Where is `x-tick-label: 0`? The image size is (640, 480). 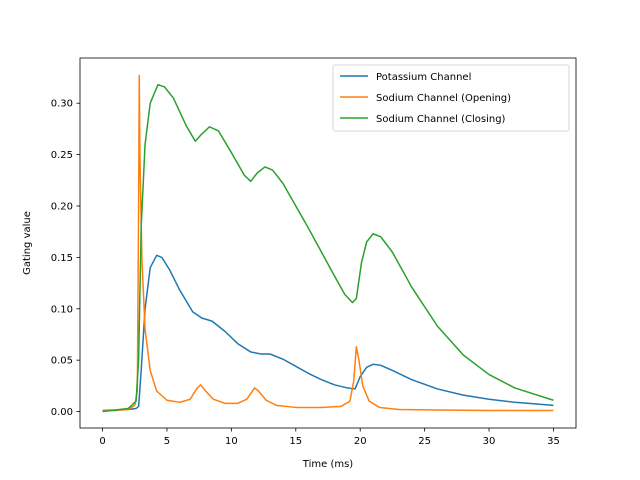 x-tick-label: 0 is located at coordinates (102, 441).